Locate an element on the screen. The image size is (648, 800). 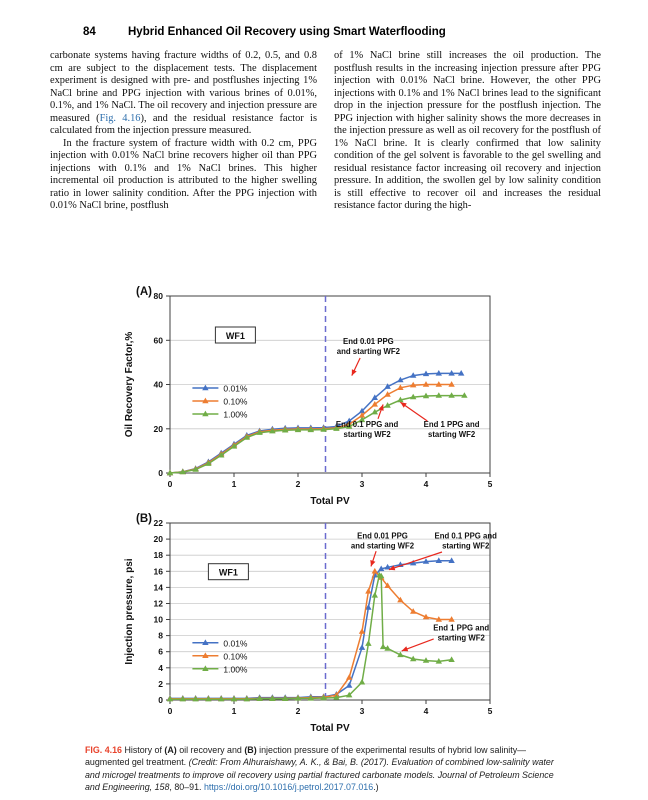
plot-border is located at coordinates (330, 611).